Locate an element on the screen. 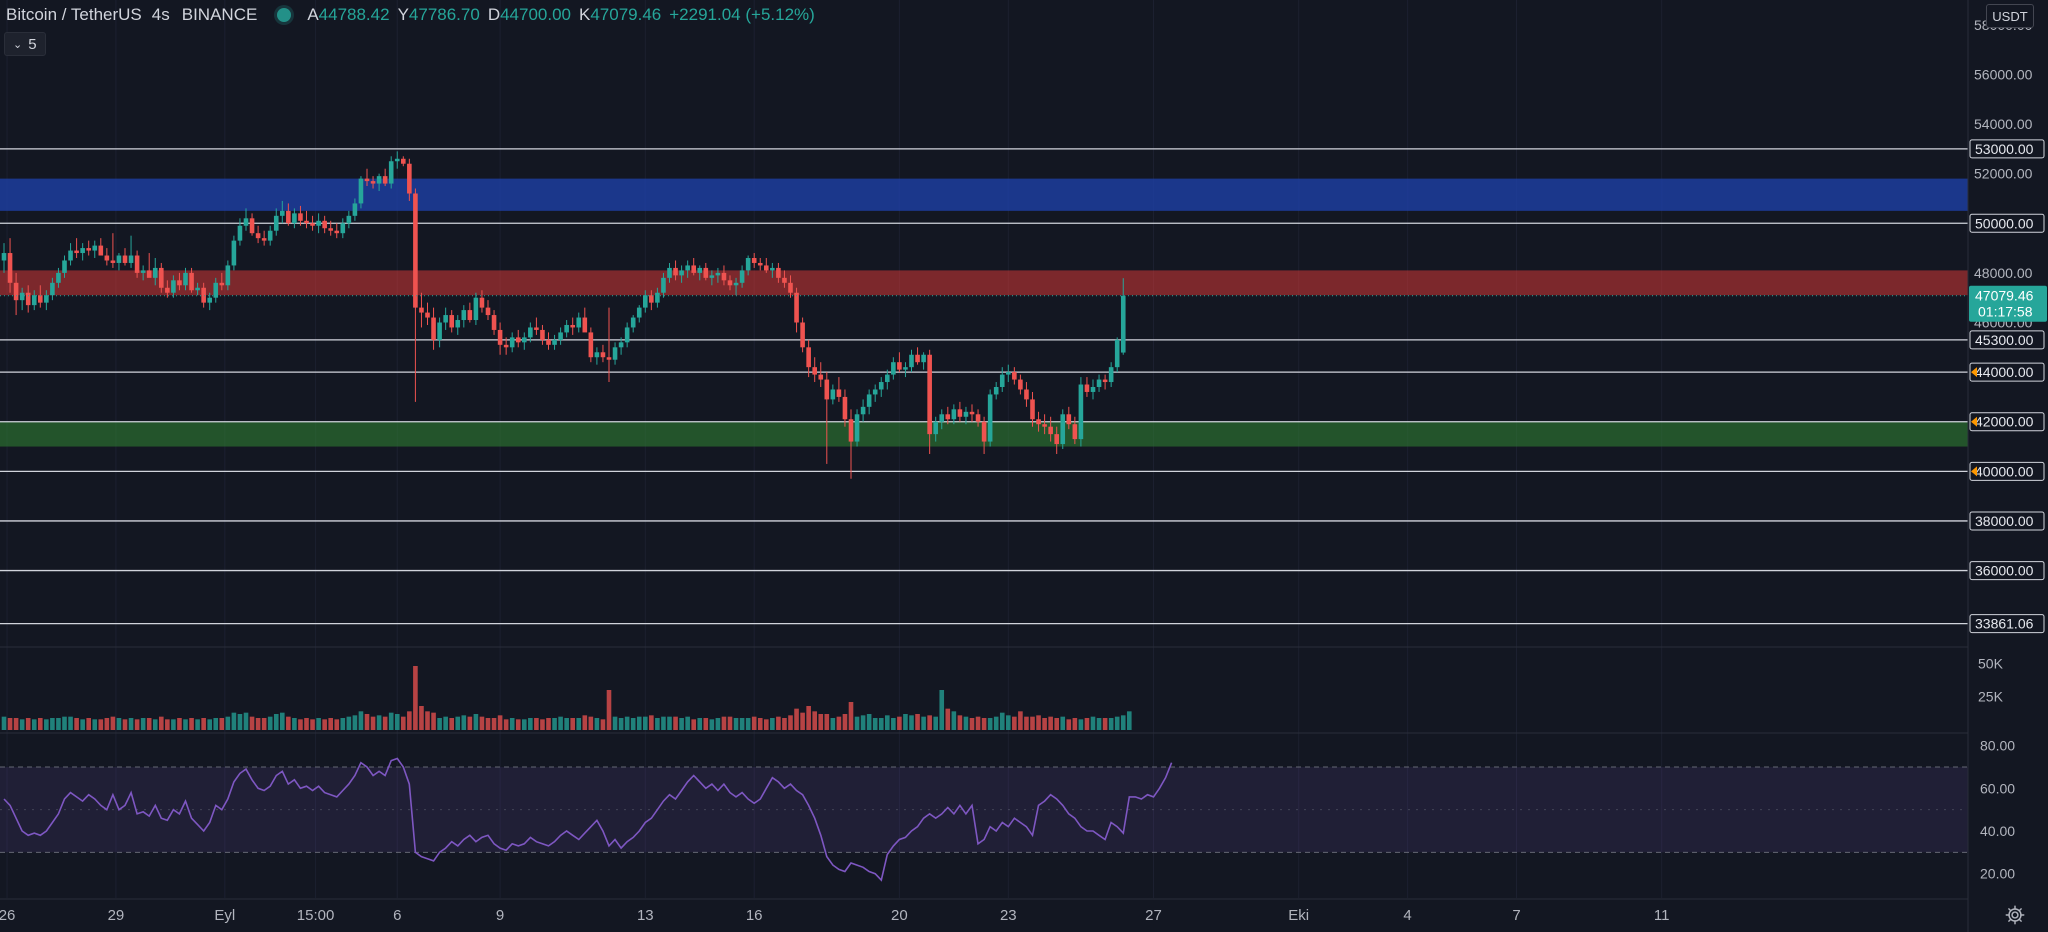  countdown-label: 01:17:58 is located at coordinates (2005, 312).